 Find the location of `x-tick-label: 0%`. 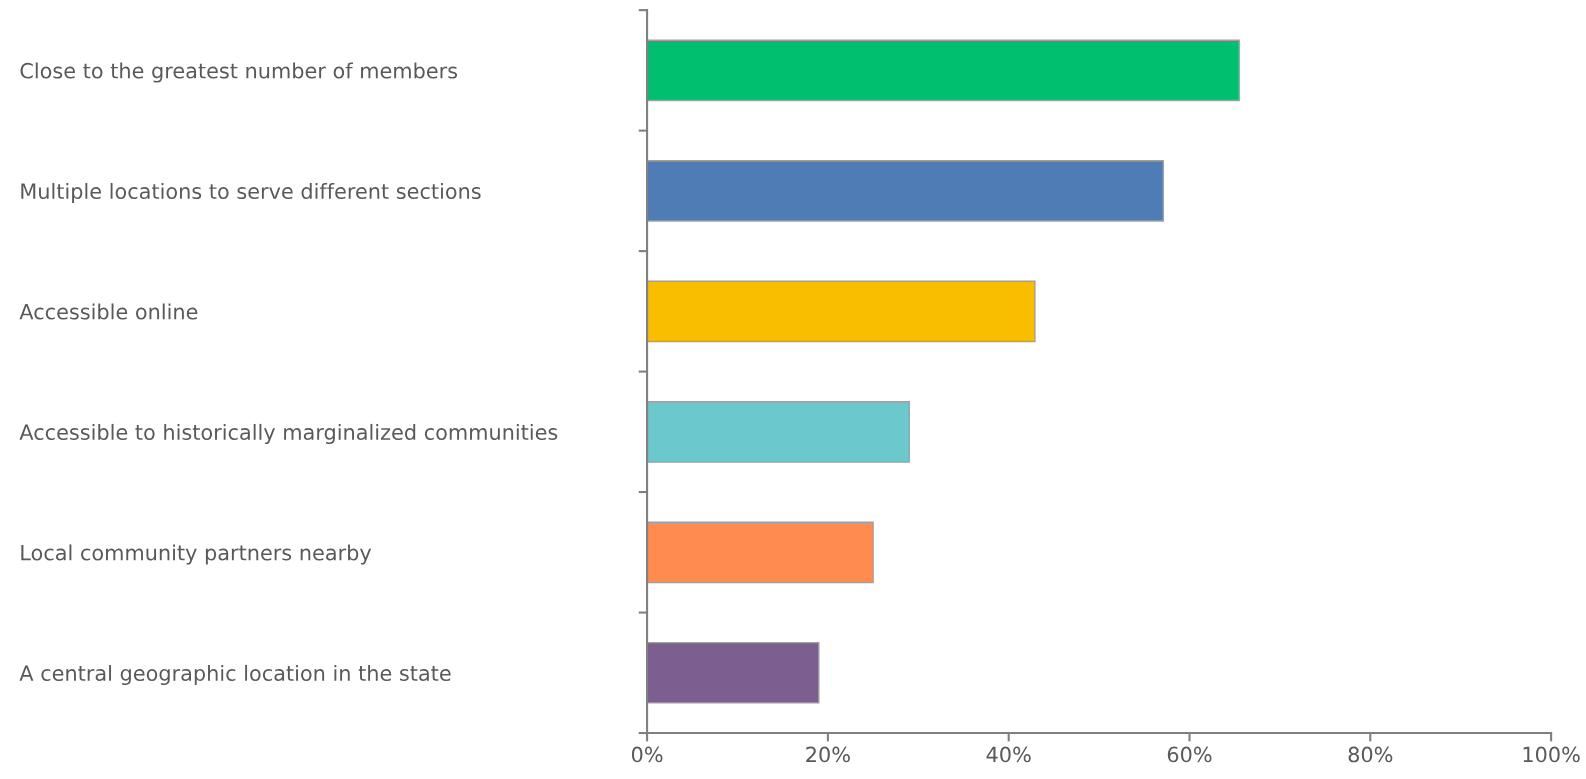

x-tick-label: 0% is located at coordinates (647, 754).